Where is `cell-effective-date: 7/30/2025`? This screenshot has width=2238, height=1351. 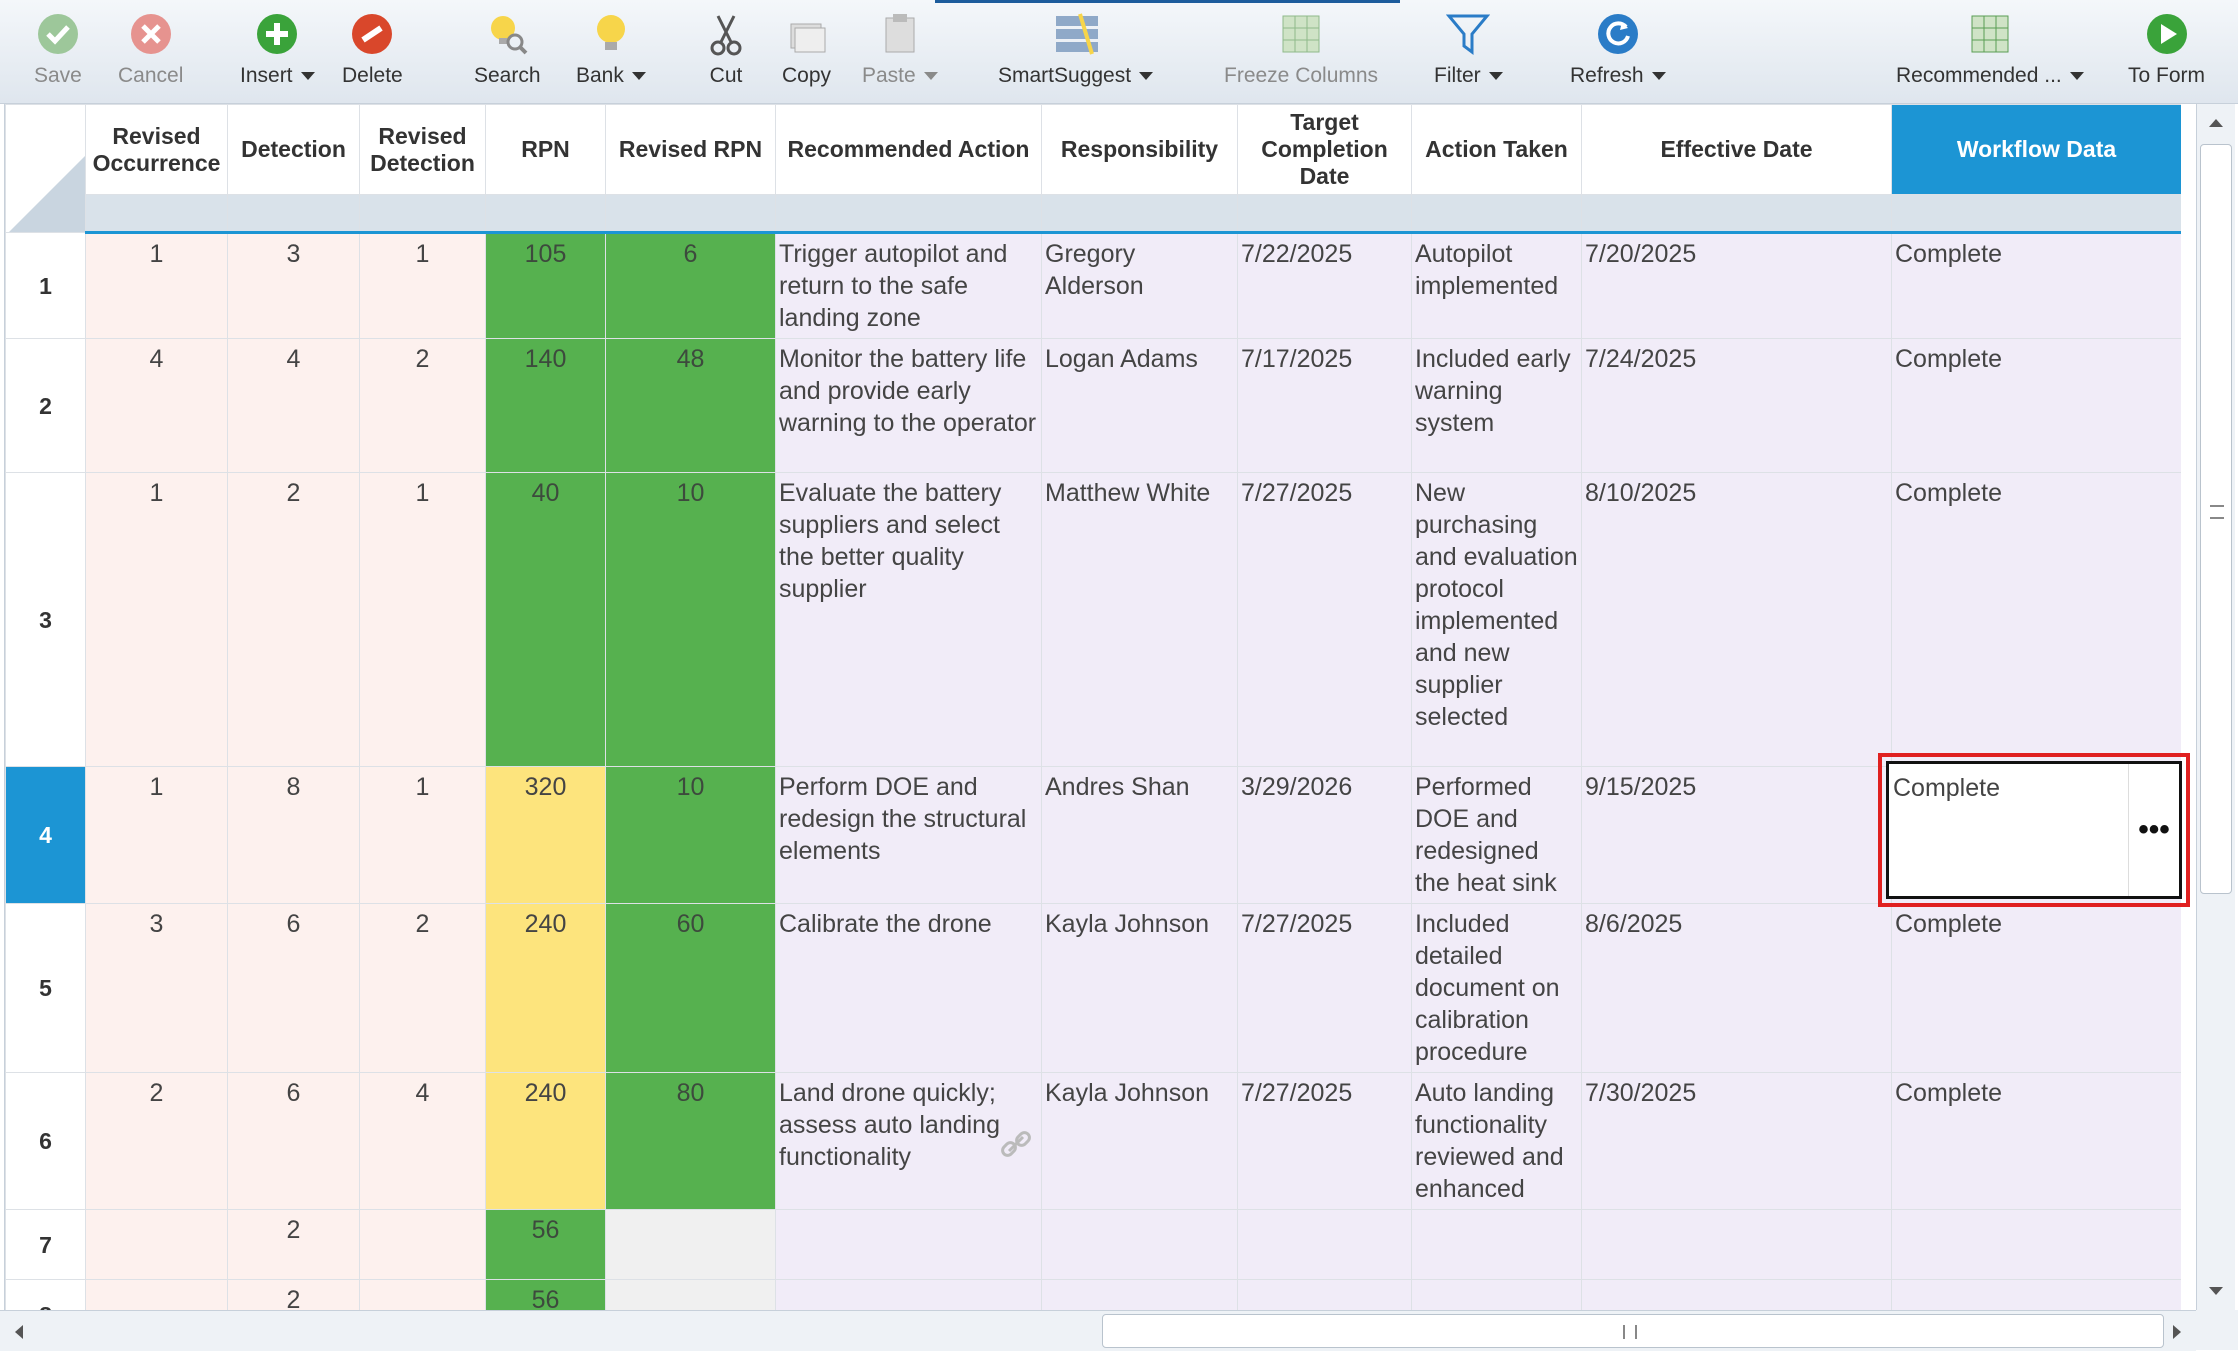 cell-effective-date: 7/30/2025 is located at coordinates (1736, 1141).